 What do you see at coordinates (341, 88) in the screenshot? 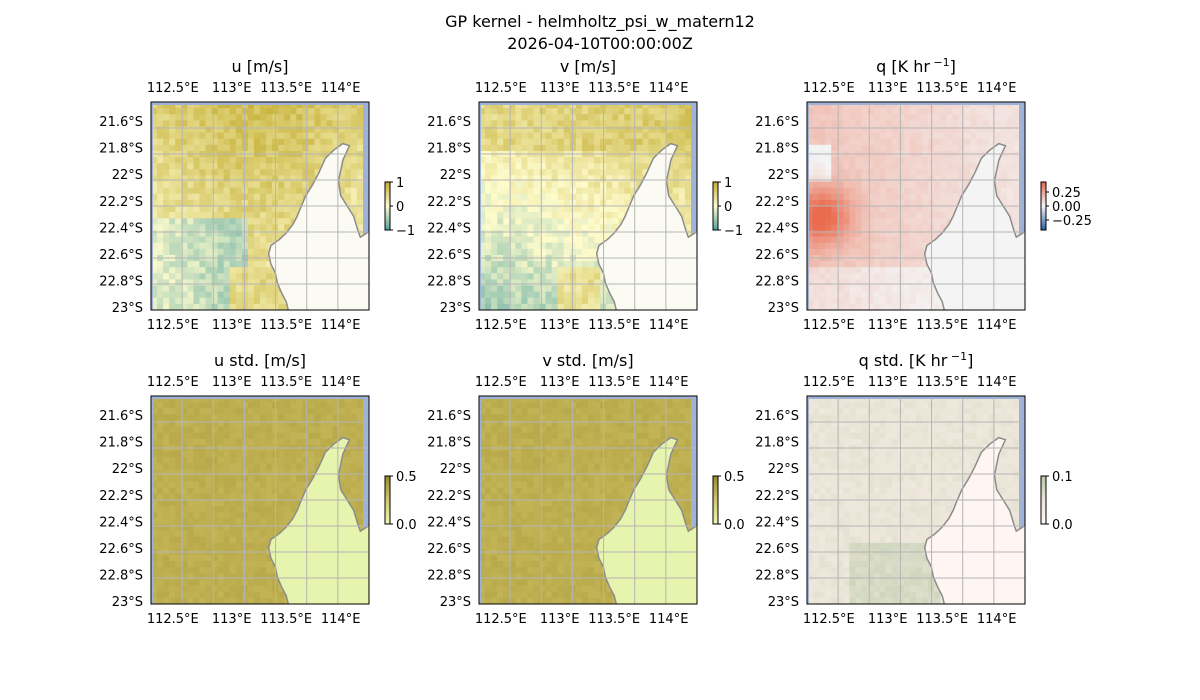
I see `x-tick-label-top: 114°E` at bounding box center [341, 88].